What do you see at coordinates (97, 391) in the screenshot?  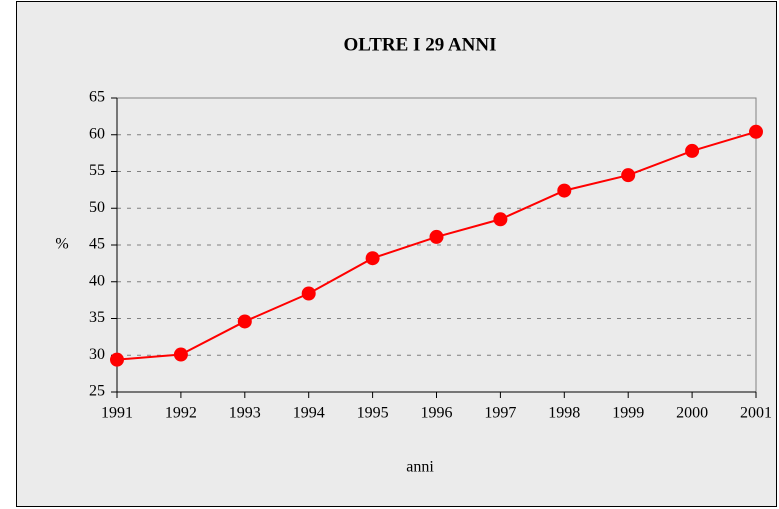 I see `y-tick-label: 25` at bounding box center [97, 391].